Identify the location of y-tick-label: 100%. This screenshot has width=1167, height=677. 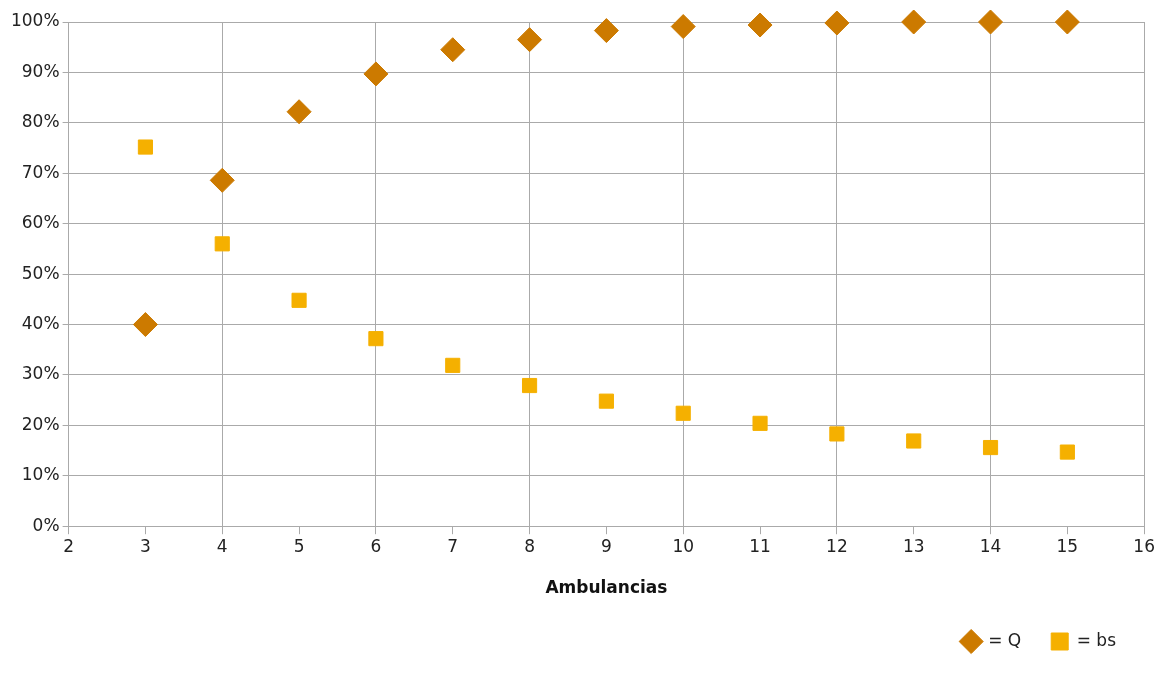
(35, 20).